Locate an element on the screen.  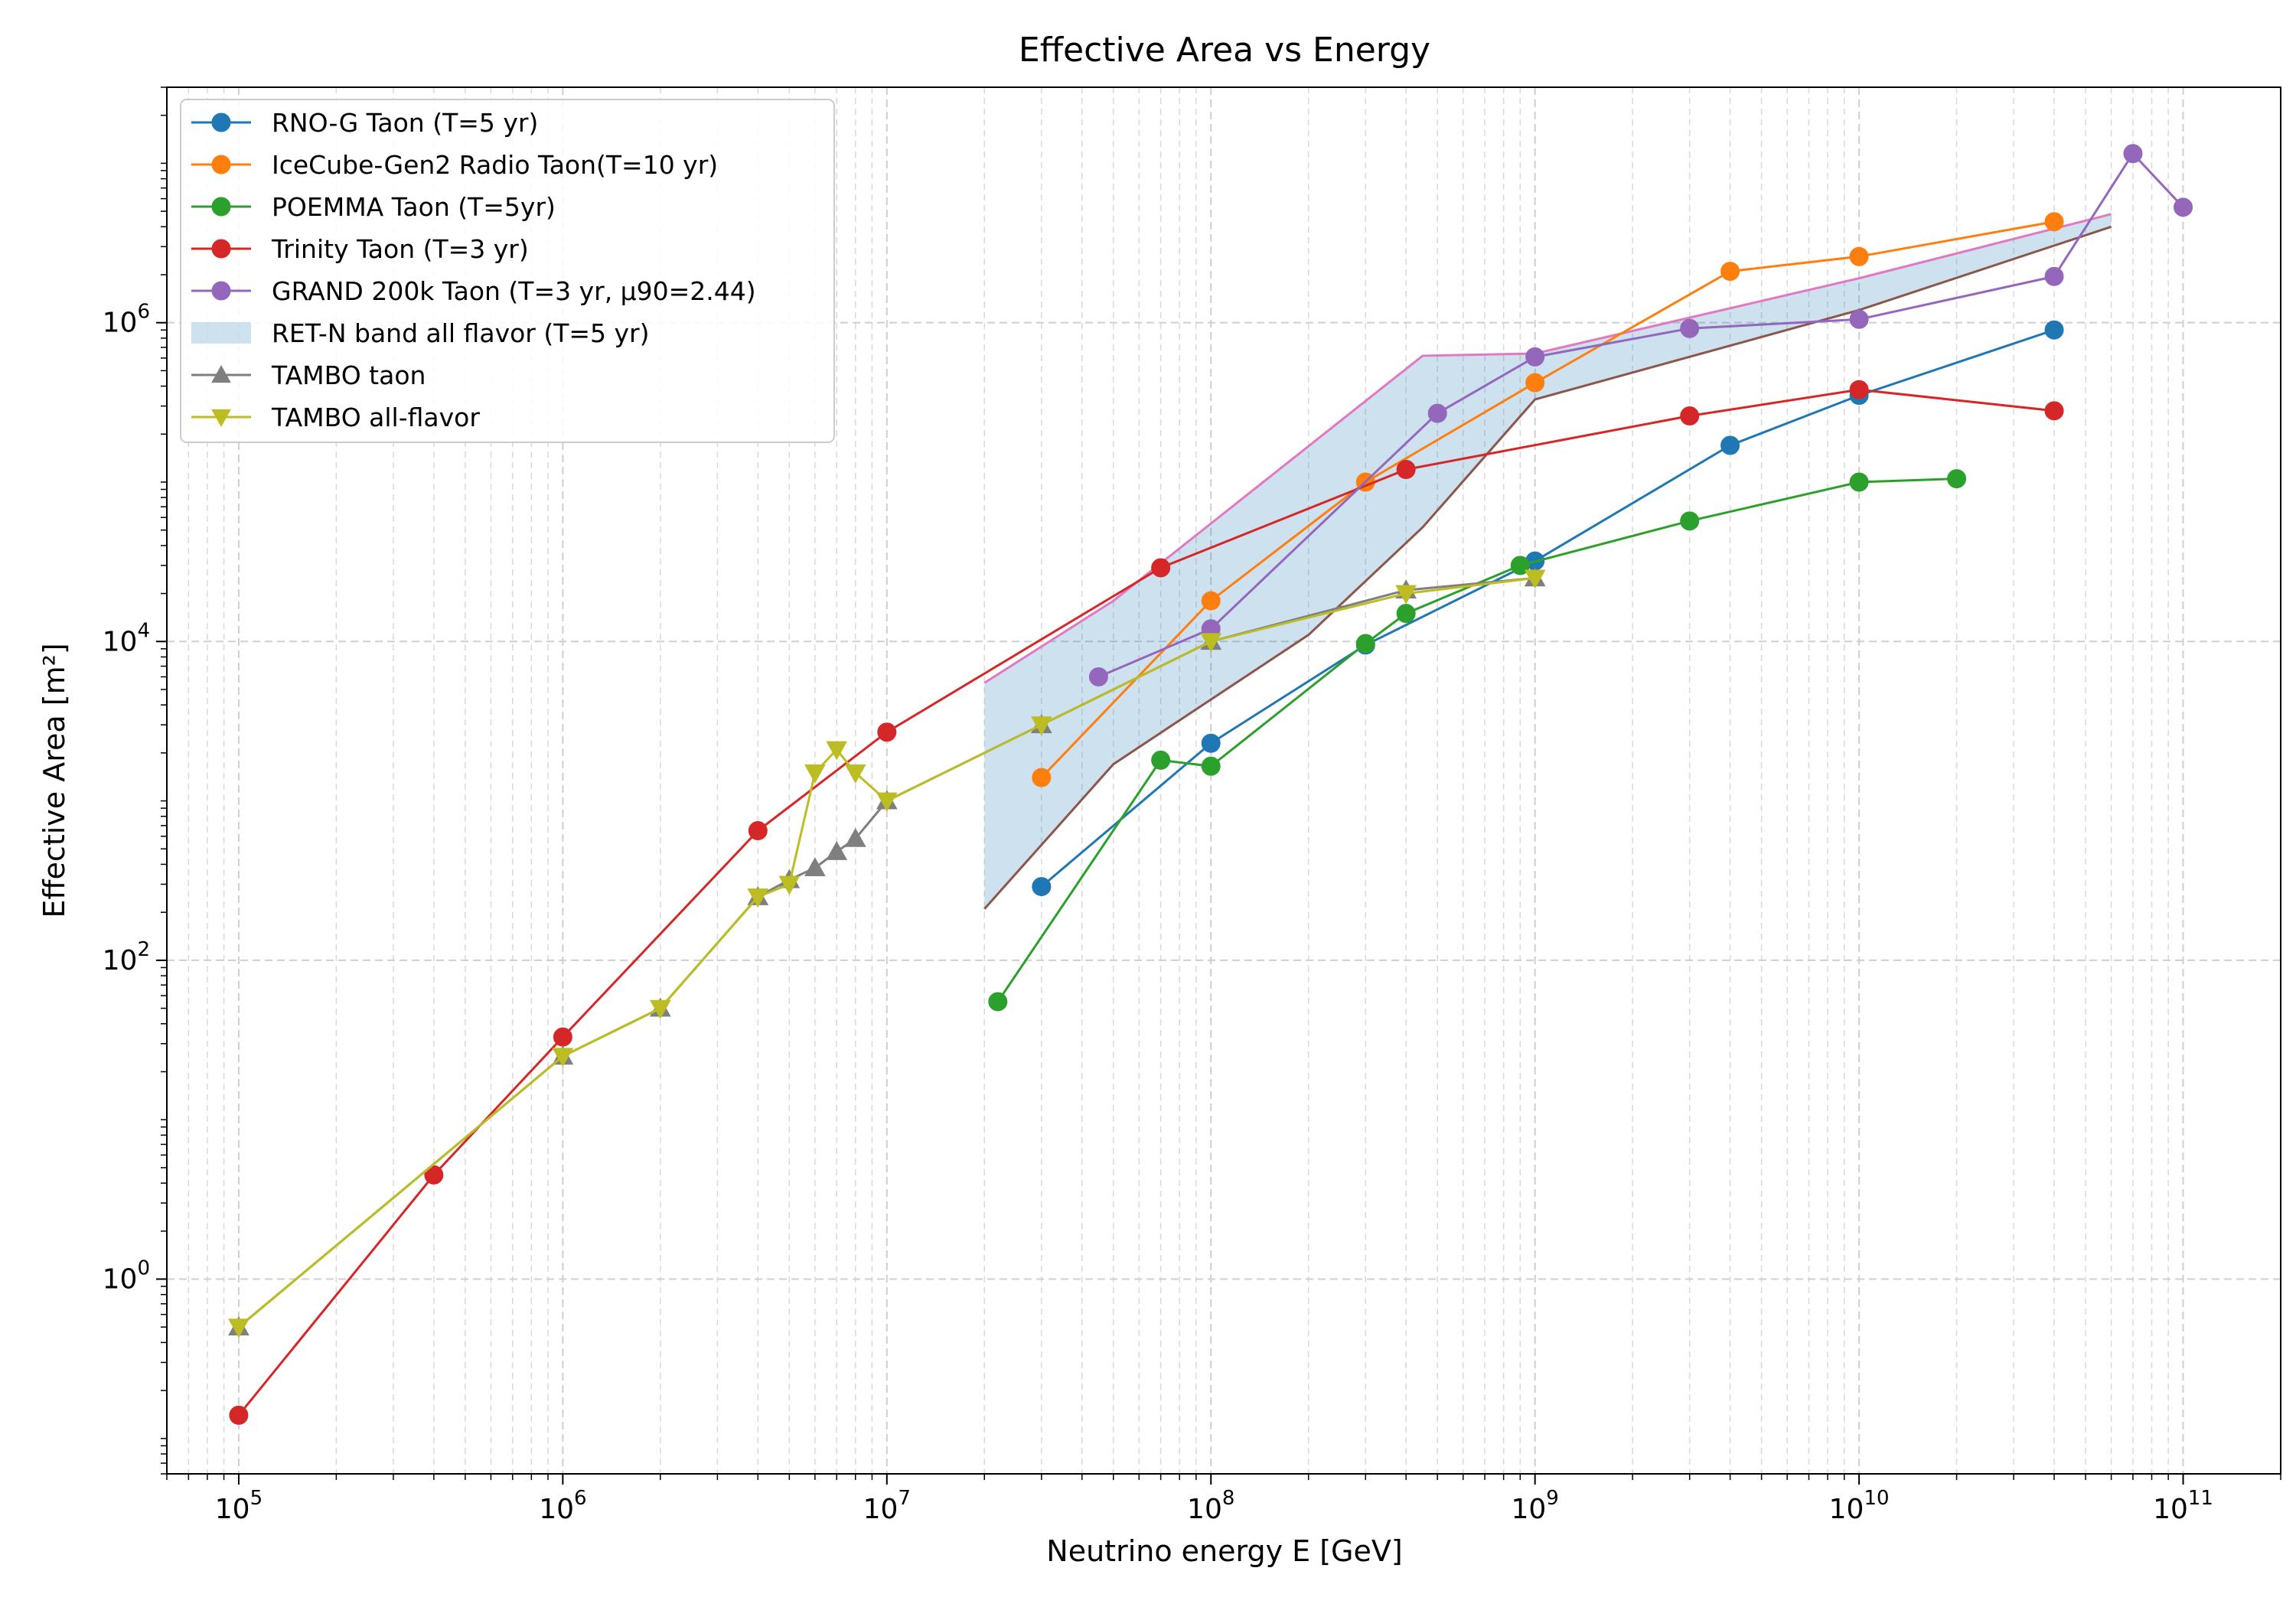
legend-entry: TAMBO all-flavor is located at coordinates (335, 417).